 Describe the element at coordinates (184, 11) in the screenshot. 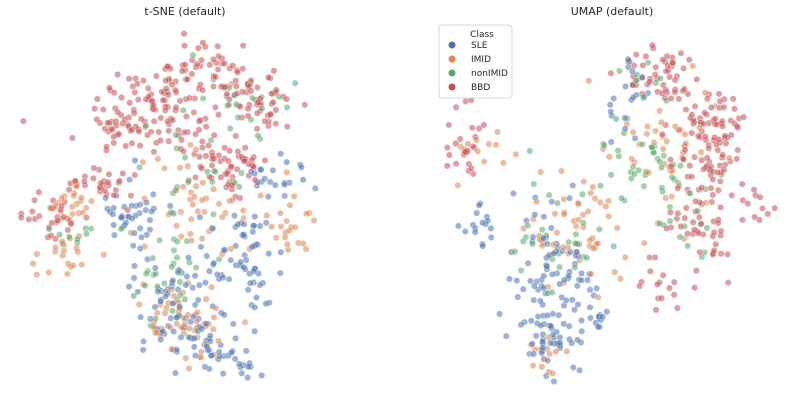

I see `tsne-title: t-SNE (default)` at that location.